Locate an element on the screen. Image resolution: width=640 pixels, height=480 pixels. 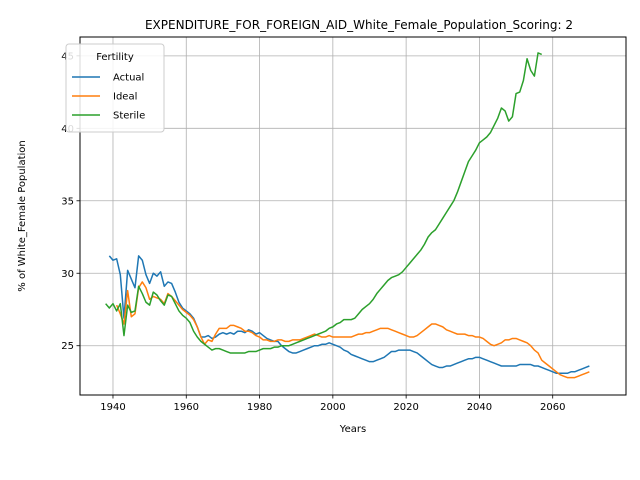
x-axis-label: Years is located at coordinates (352, 429).